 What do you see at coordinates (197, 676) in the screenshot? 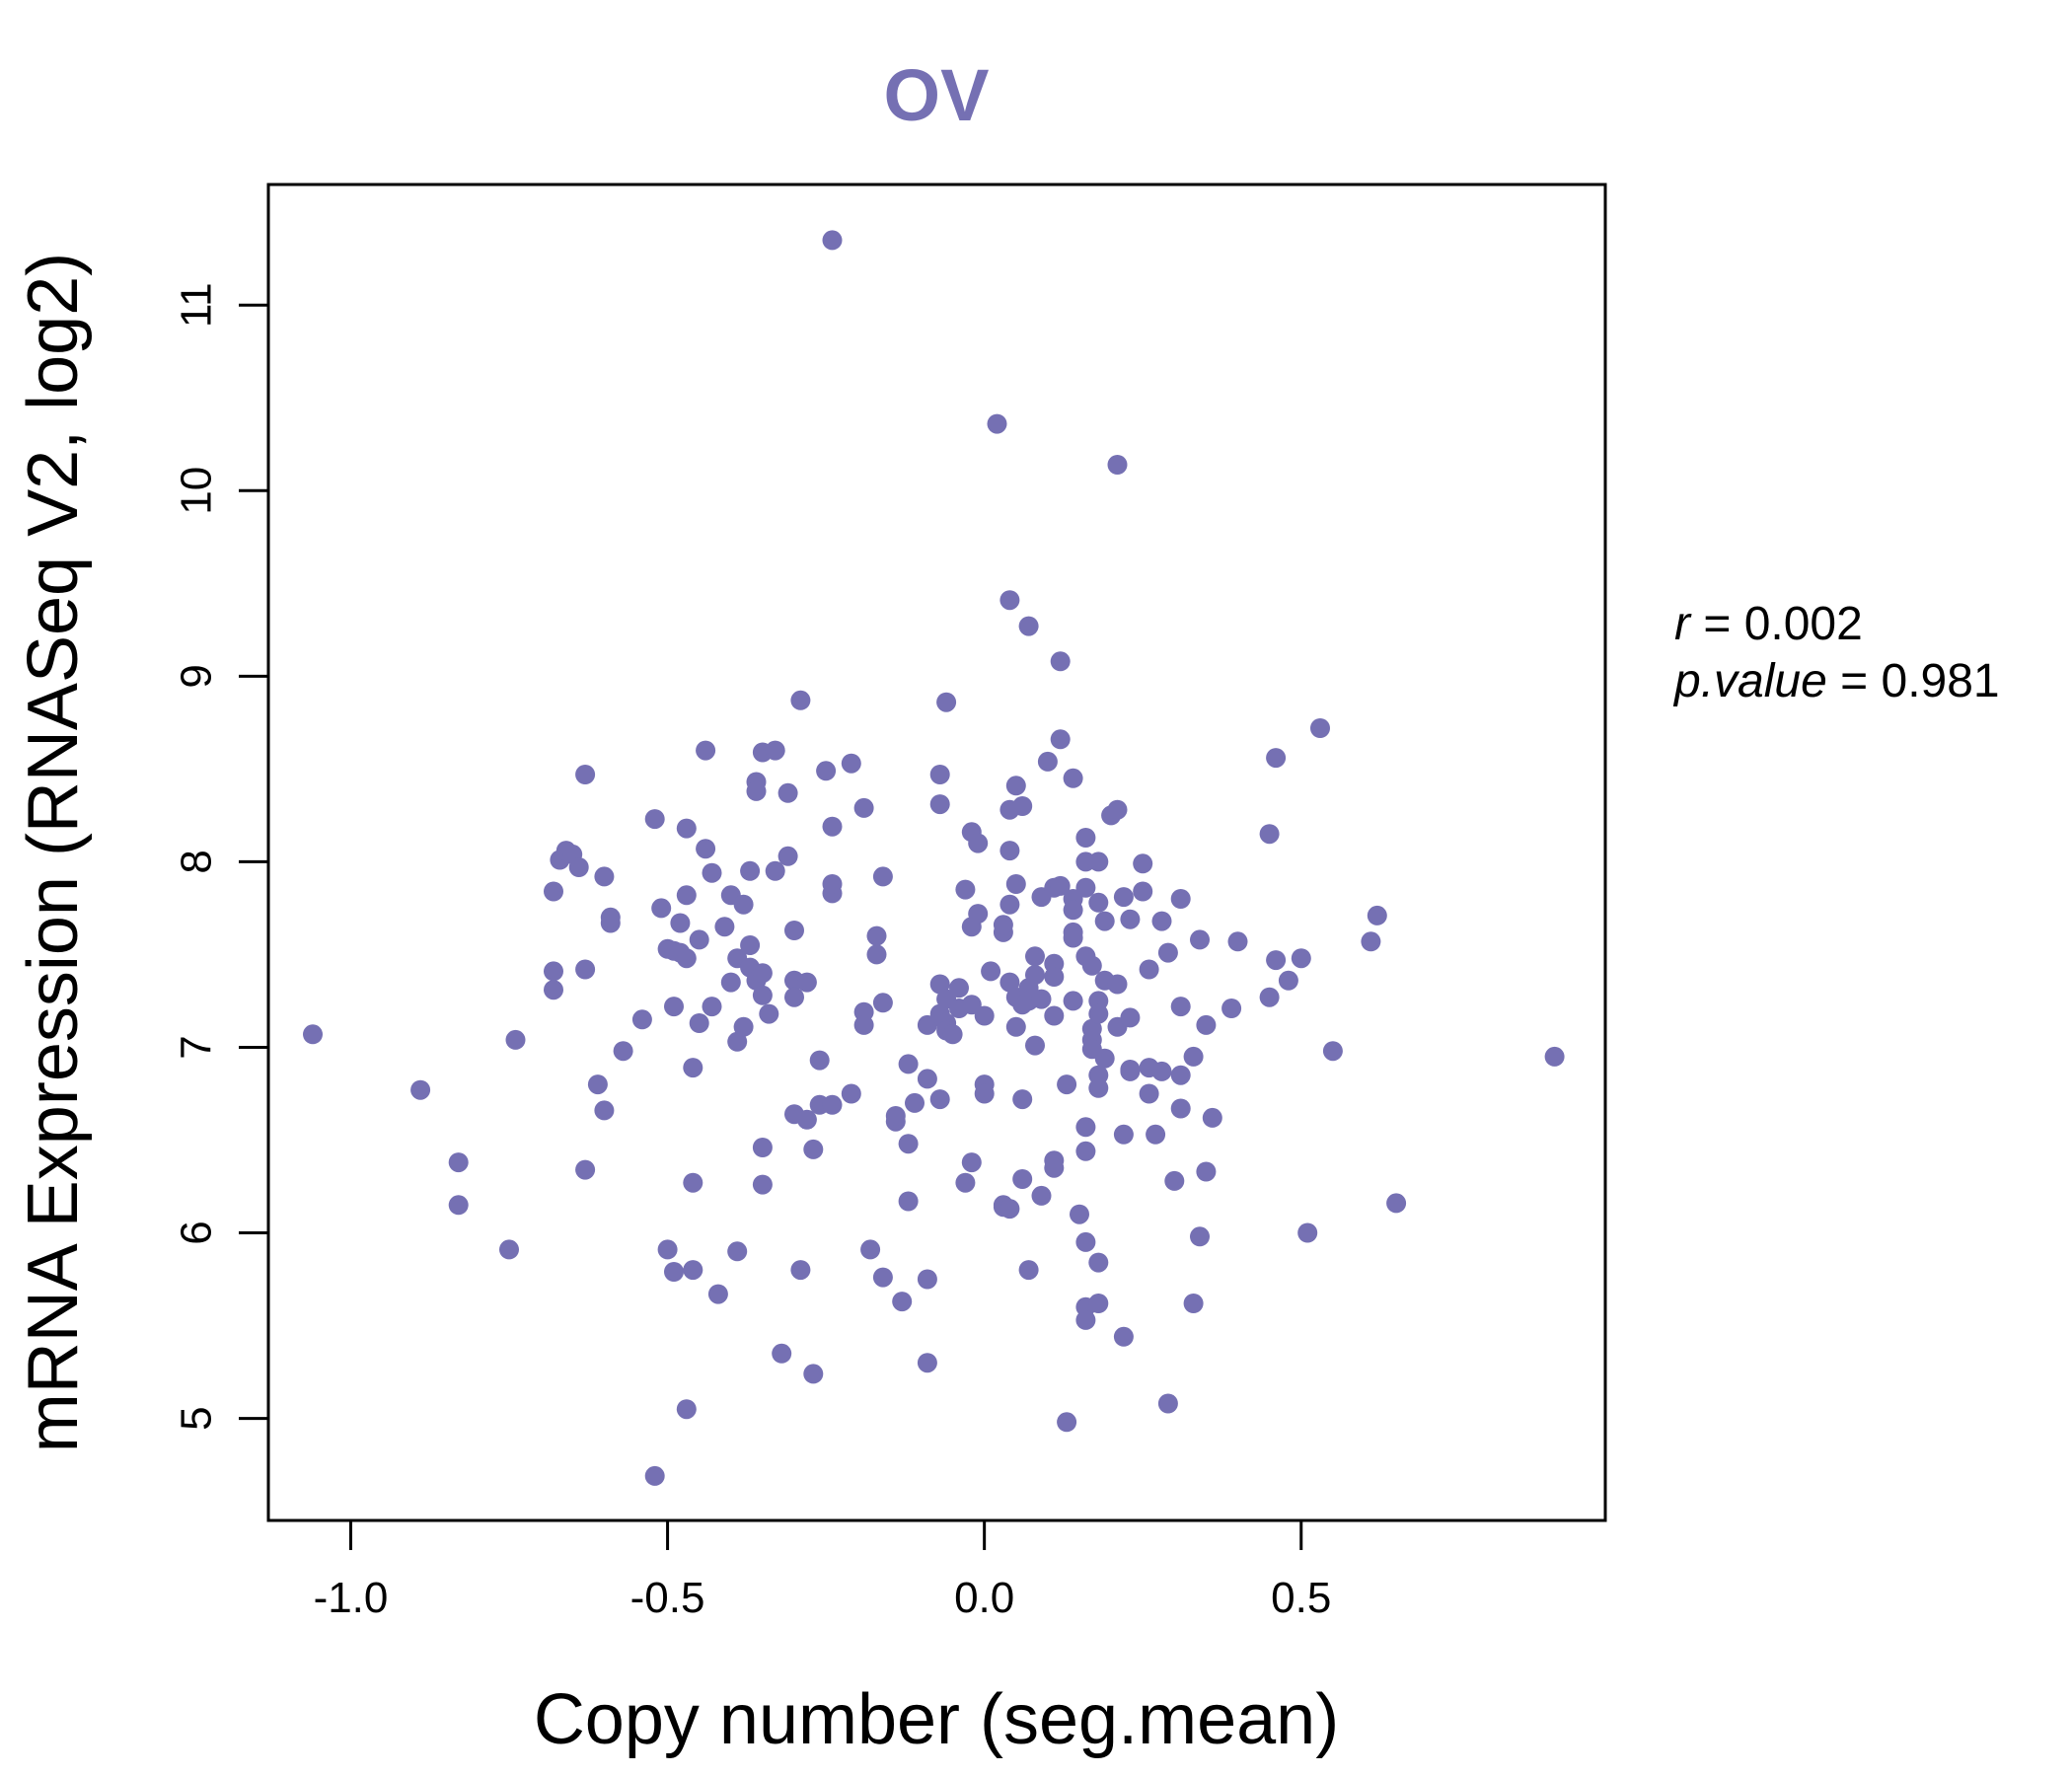
I see `y-tick-label: 9` at bounding box center [197, 676].